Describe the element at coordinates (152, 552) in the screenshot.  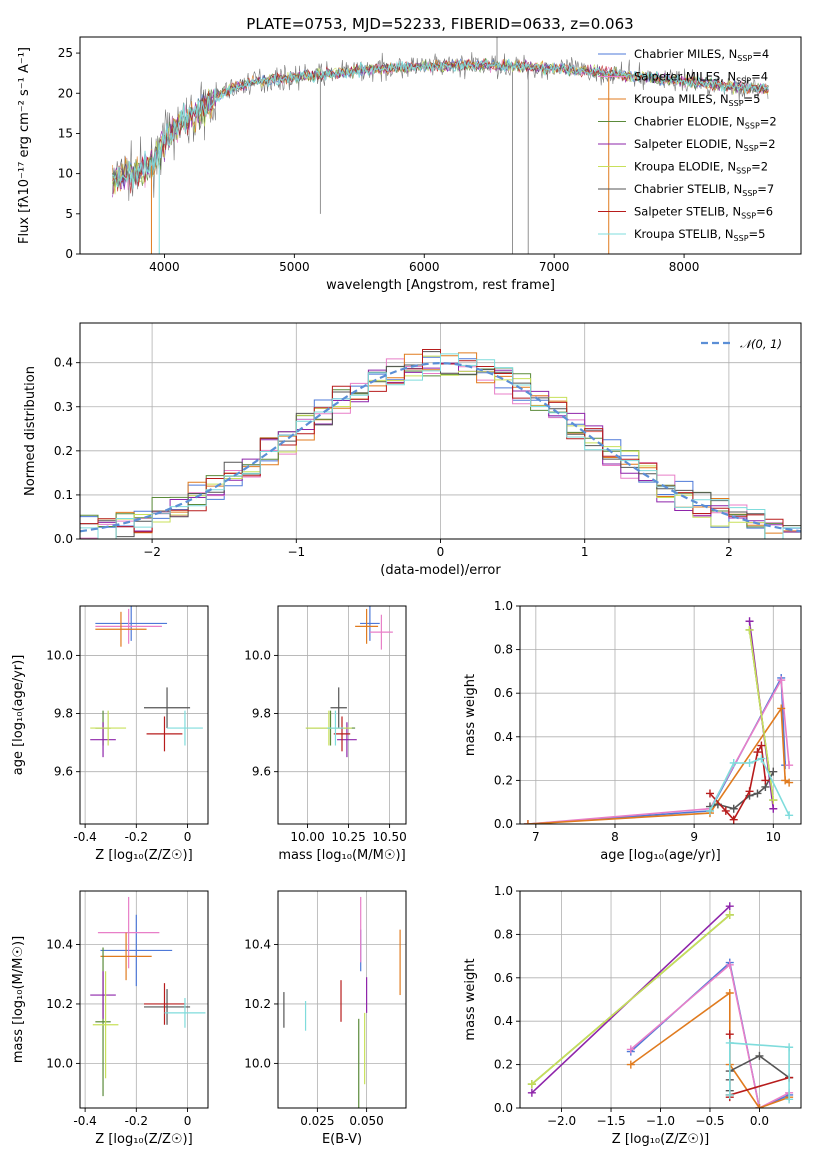
I see `x-tick-label: −2` at that location.